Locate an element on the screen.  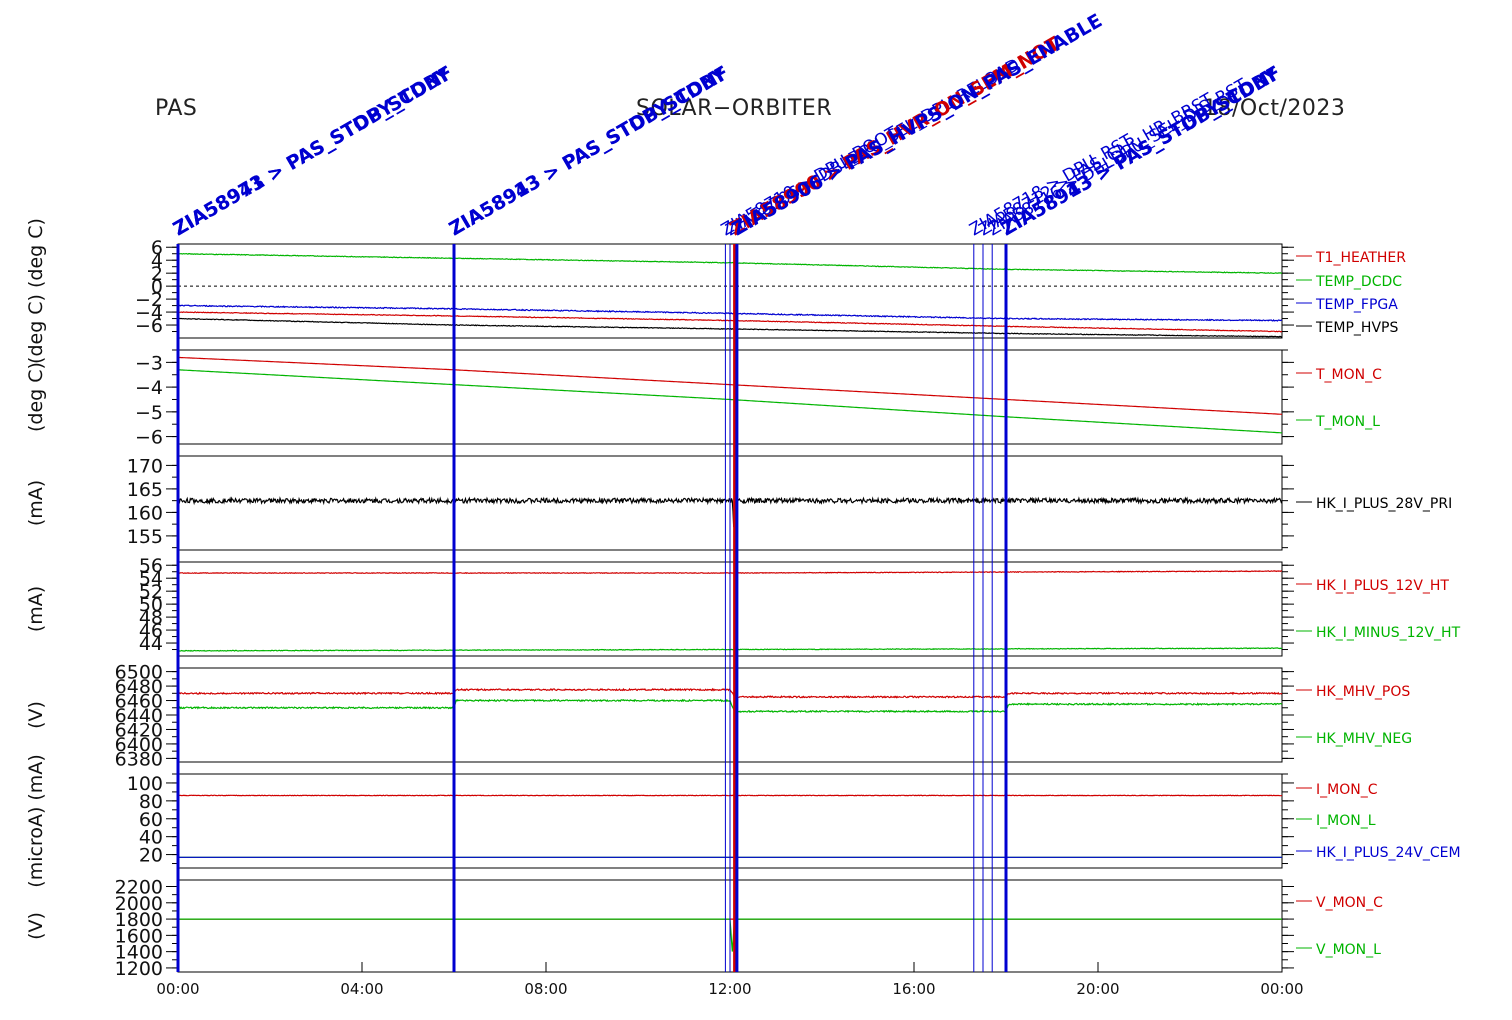
legend-label: I_MON_L is located at coordinates (1346, 821).